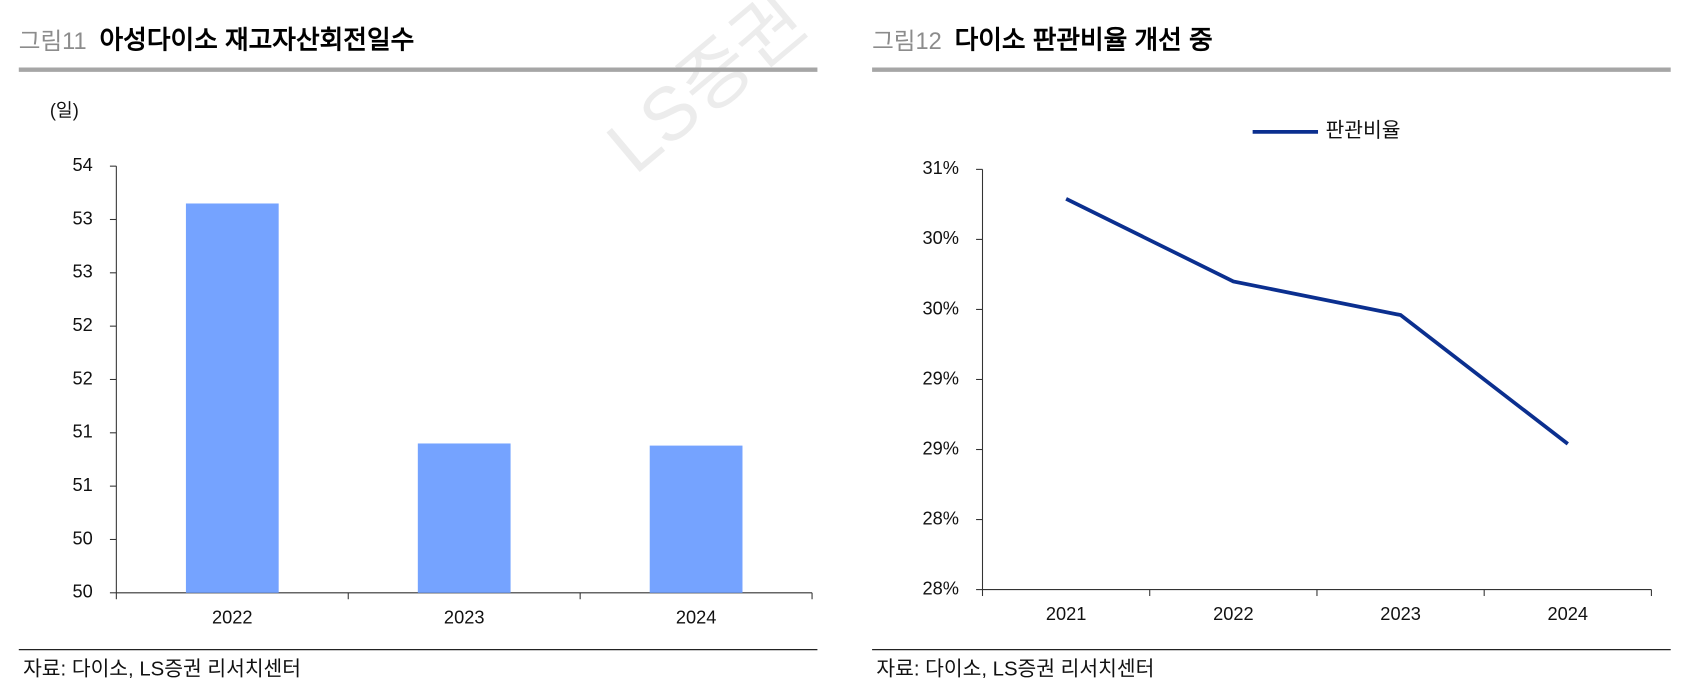  I want to click on y-tick-label: 31%, so click(940, 168).